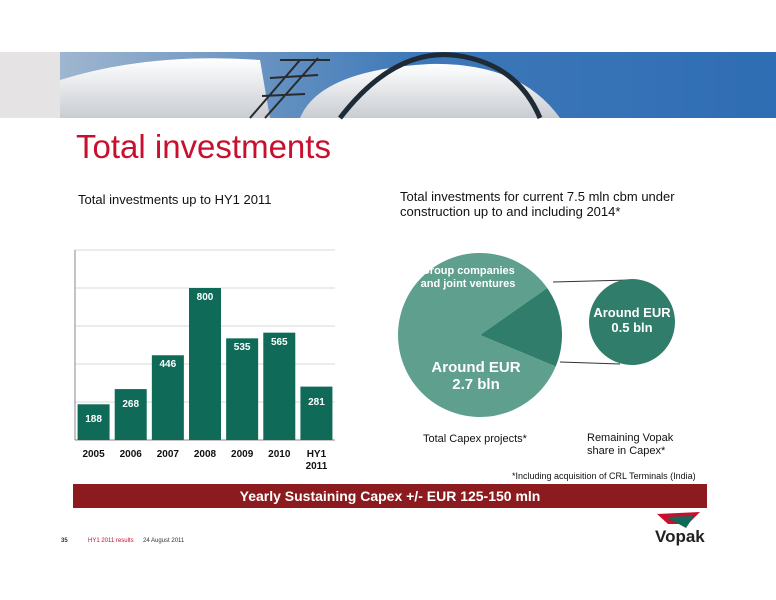 The height and width of the screenshot is (600, 776). Describe the element at coordinates (93, 454) in the screenshot. I see `x-tick-label: 2005` at that location.